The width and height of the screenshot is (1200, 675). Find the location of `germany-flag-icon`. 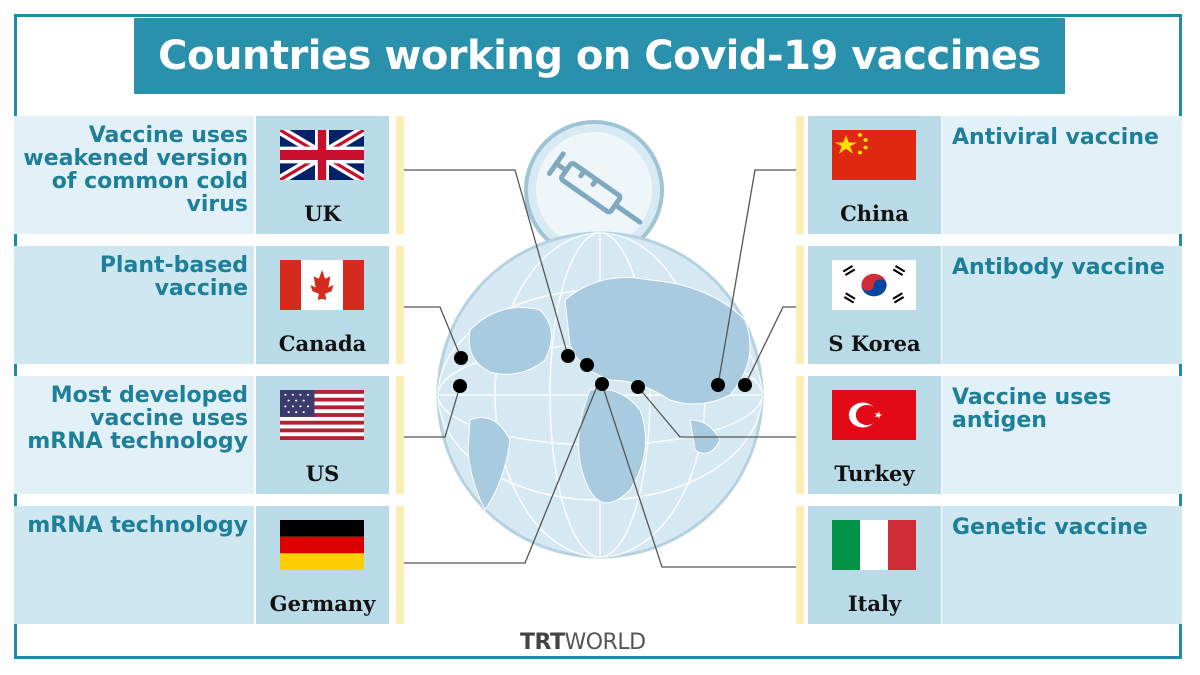

germany-flag-icon is located at coordinates (322, 545).